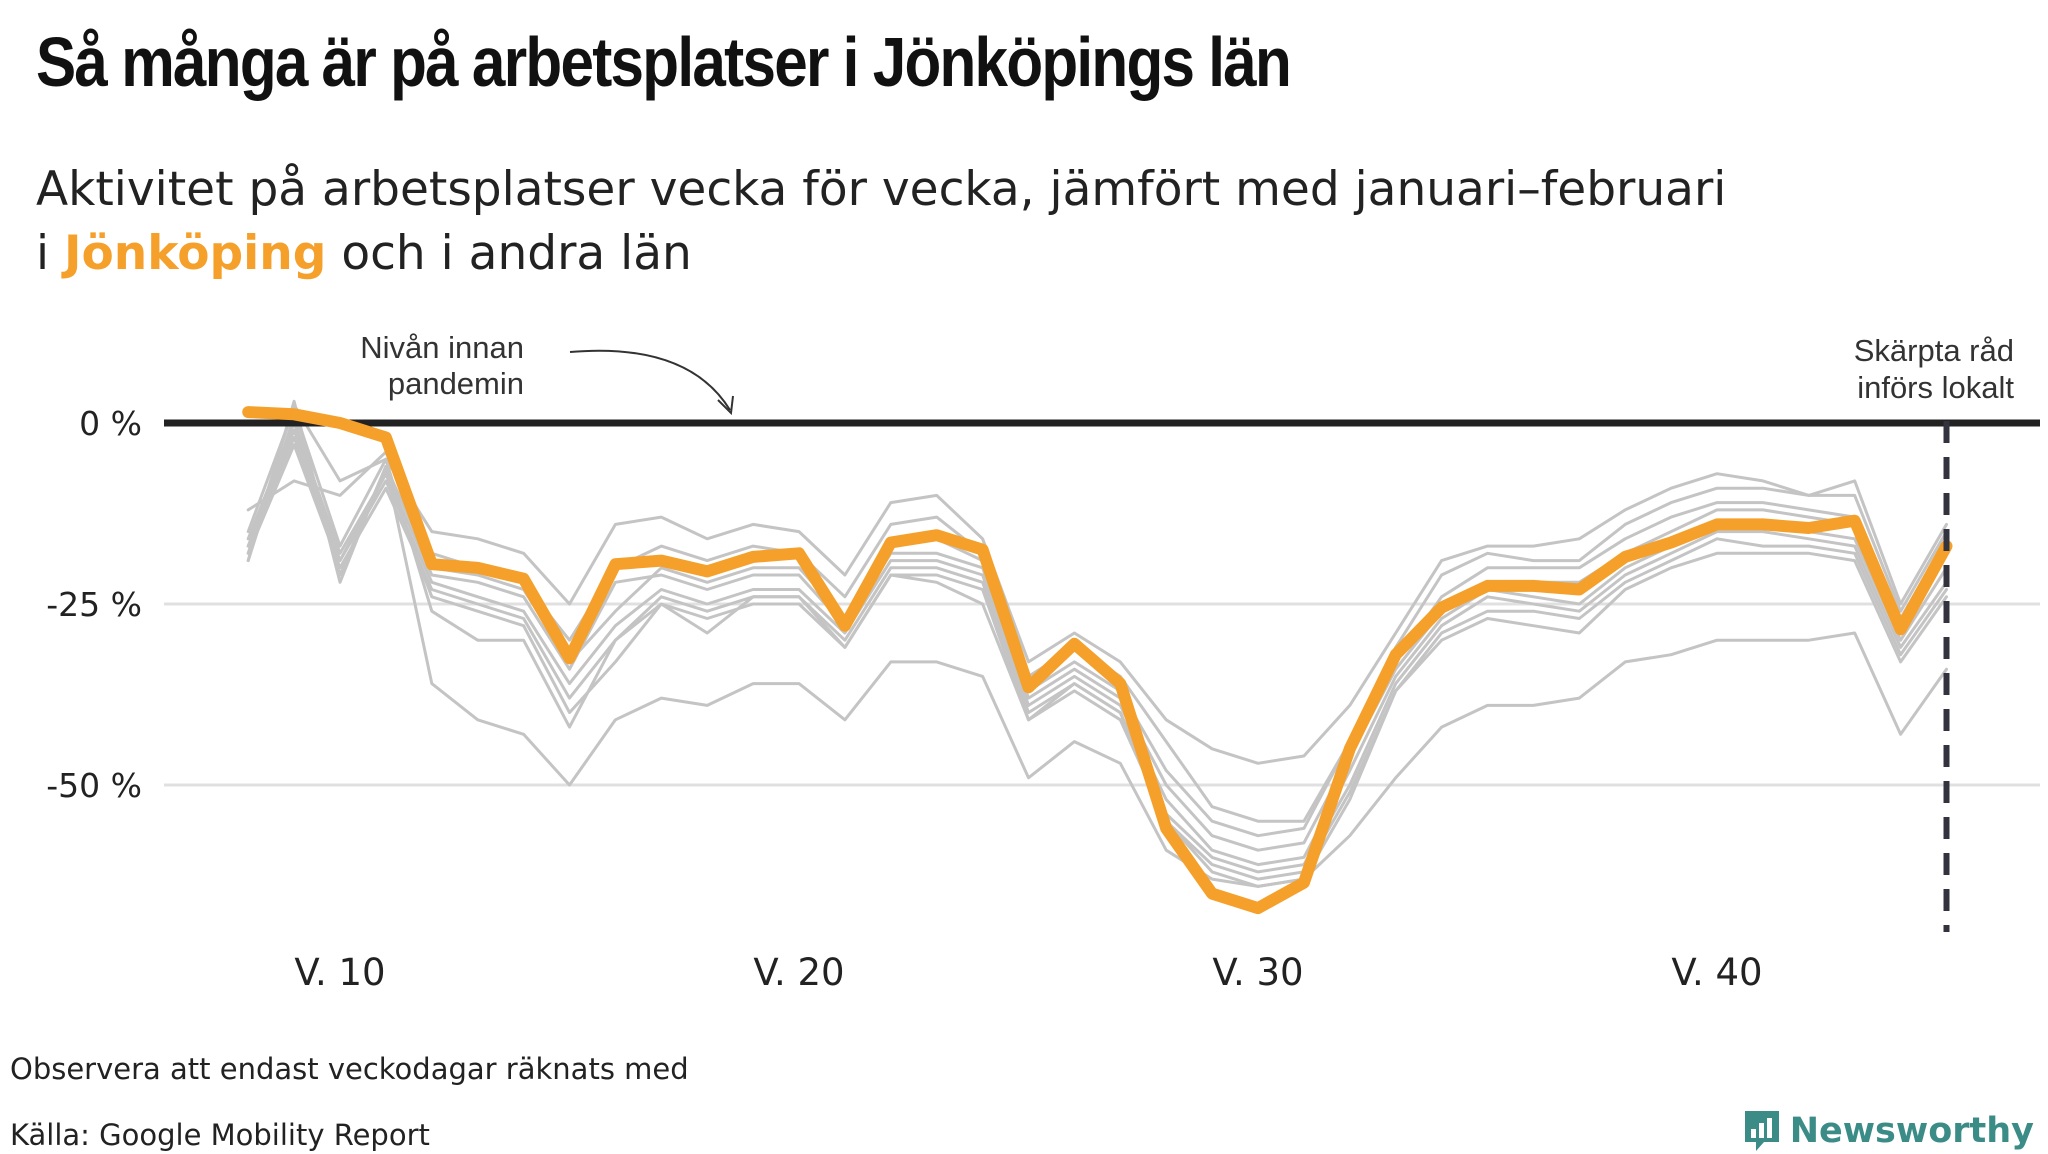  I want to click on x-tick-label: V. 10, so click(339, 972).